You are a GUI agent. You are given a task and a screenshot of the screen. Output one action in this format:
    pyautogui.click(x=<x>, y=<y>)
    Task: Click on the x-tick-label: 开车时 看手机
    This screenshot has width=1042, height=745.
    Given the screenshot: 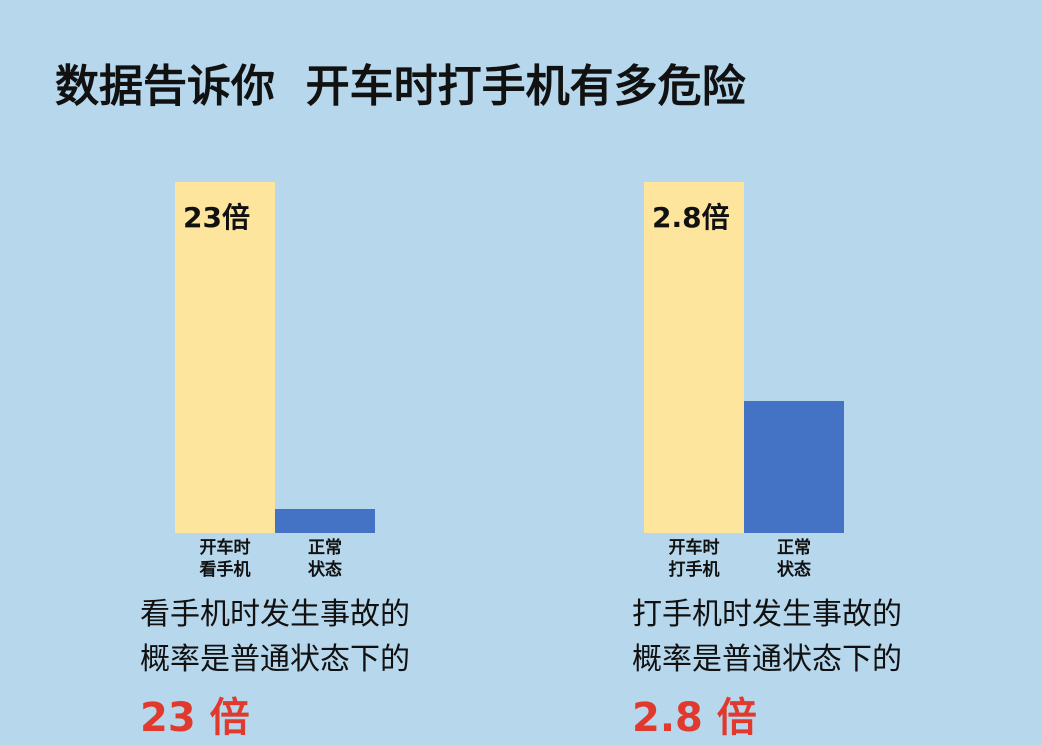 What is the action you would take?
    pyautogui.click(x=225, y=559)
    